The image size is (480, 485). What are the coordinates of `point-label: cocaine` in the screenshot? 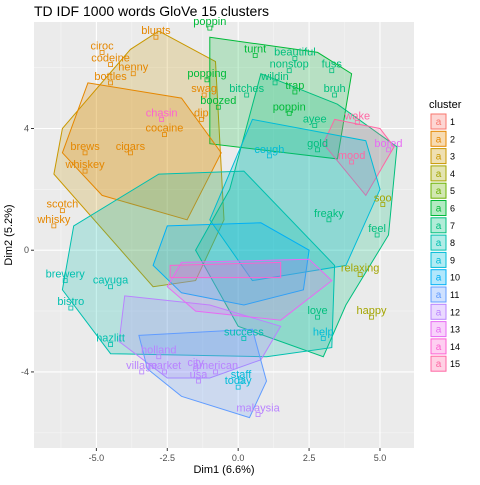 It's located at (164, 129).